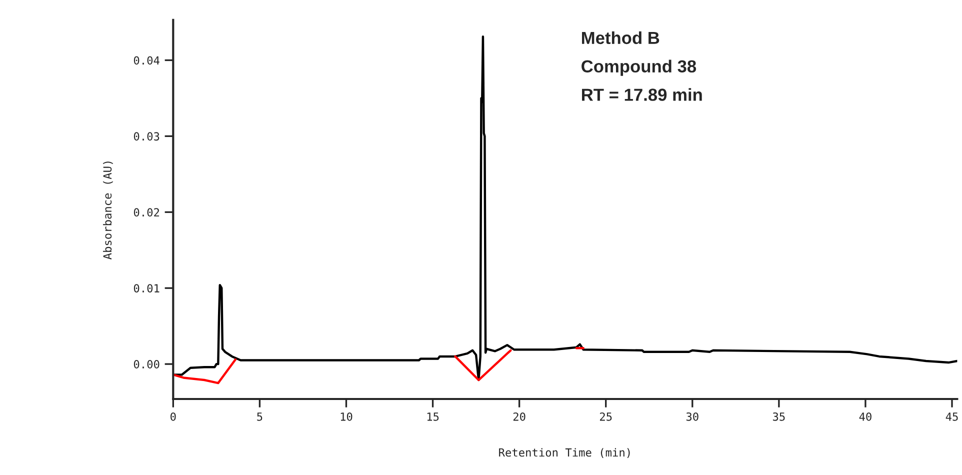 This screenshot has height=475, width=962. What do you see at coordinates (346, 416) in the screenshot?
I see `x-tick-label: 10` at bounding box center [346, 416].